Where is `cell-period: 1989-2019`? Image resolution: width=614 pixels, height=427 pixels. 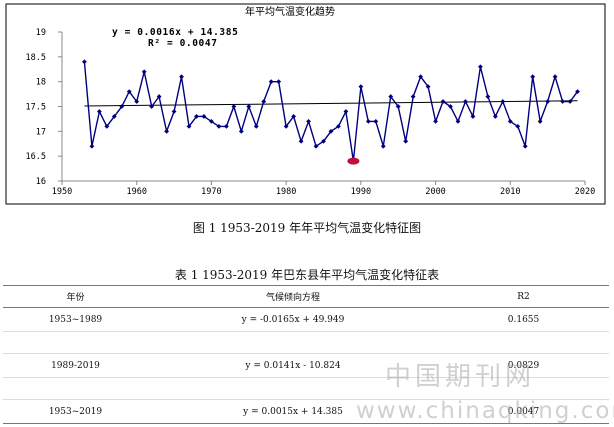 cell-period: 1989-2019 is located at coordinates (75, 365).